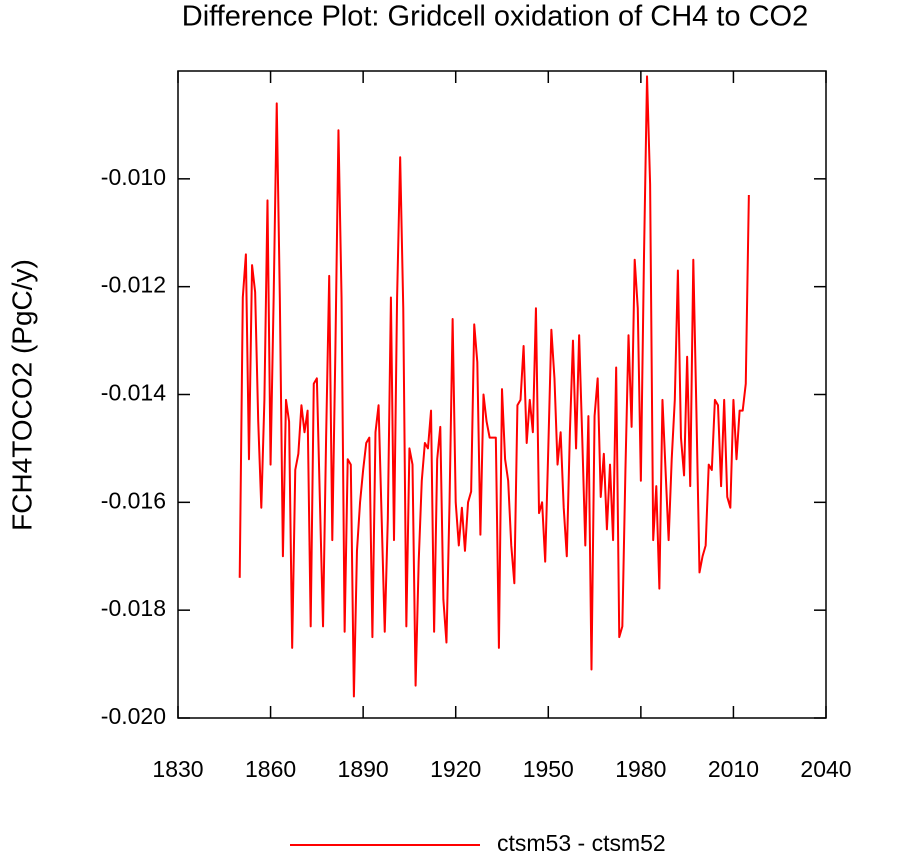 The height and width of the screenshot is (857, 901). Describe the element at coordinates (733, 769) in the screenshot. I see `x-tick-label: 2010` at that location.